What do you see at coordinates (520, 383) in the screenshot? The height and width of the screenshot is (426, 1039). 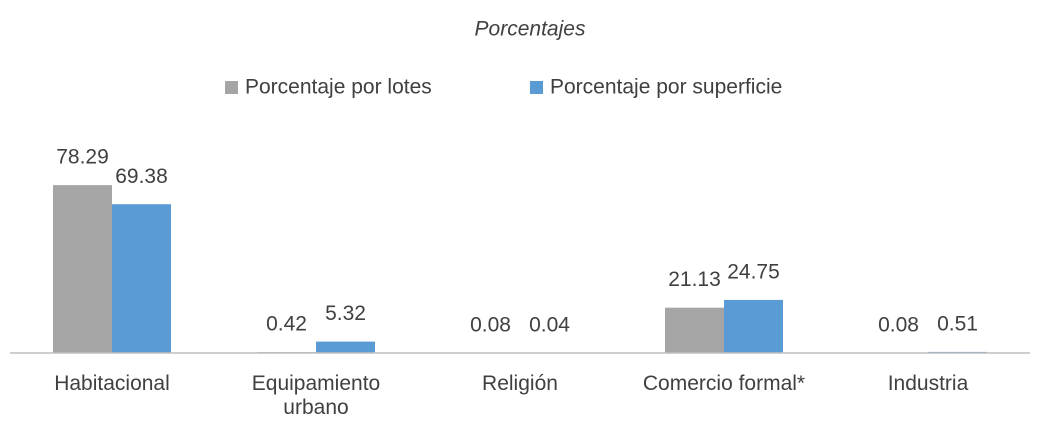 I see `x-tick-label: Religión` at bounding box center [520, 383].